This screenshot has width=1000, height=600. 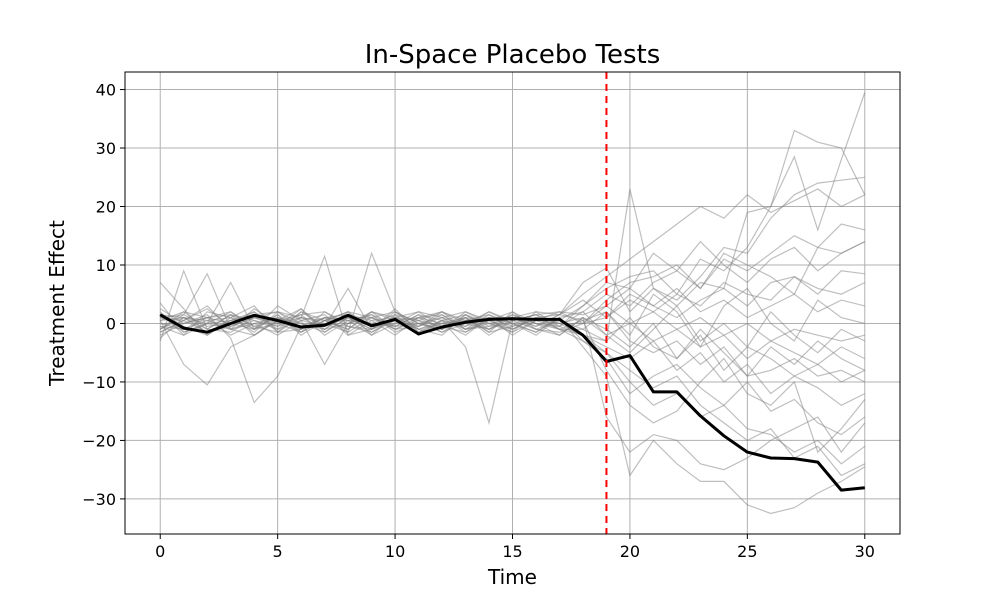 I want to click on x-tick-label: 15, so click(x=512, y=551).